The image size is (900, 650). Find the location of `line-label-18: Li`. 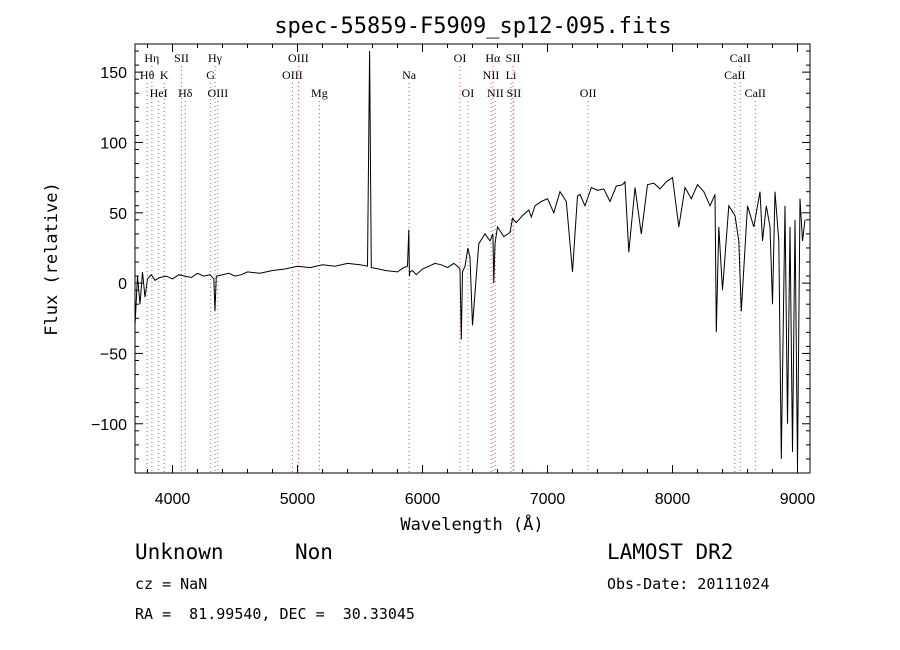

line-label-18: Li is located at coordinates (511, 75).